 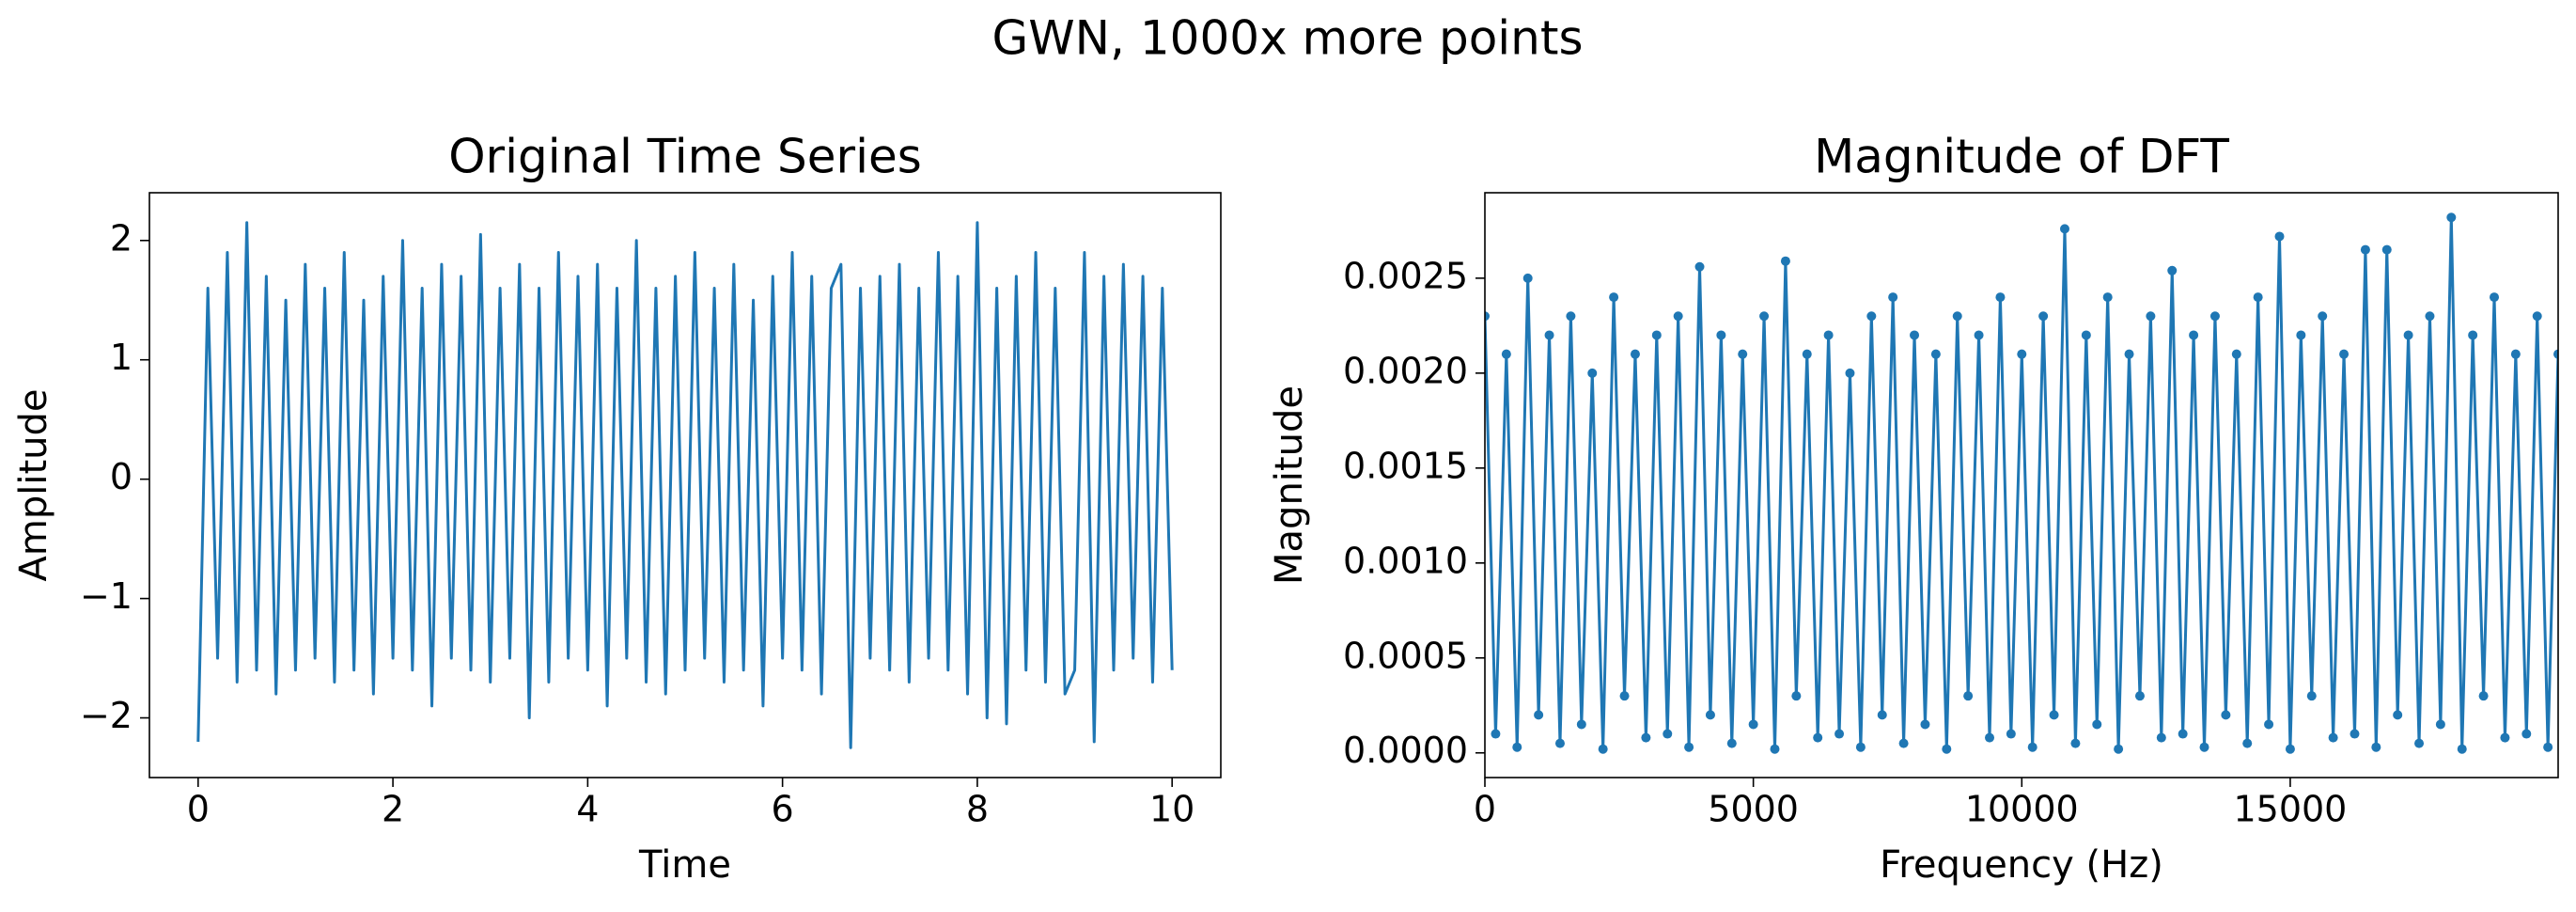 I want to click on x-tick-label: 10000, so click(x=2022, y=809).